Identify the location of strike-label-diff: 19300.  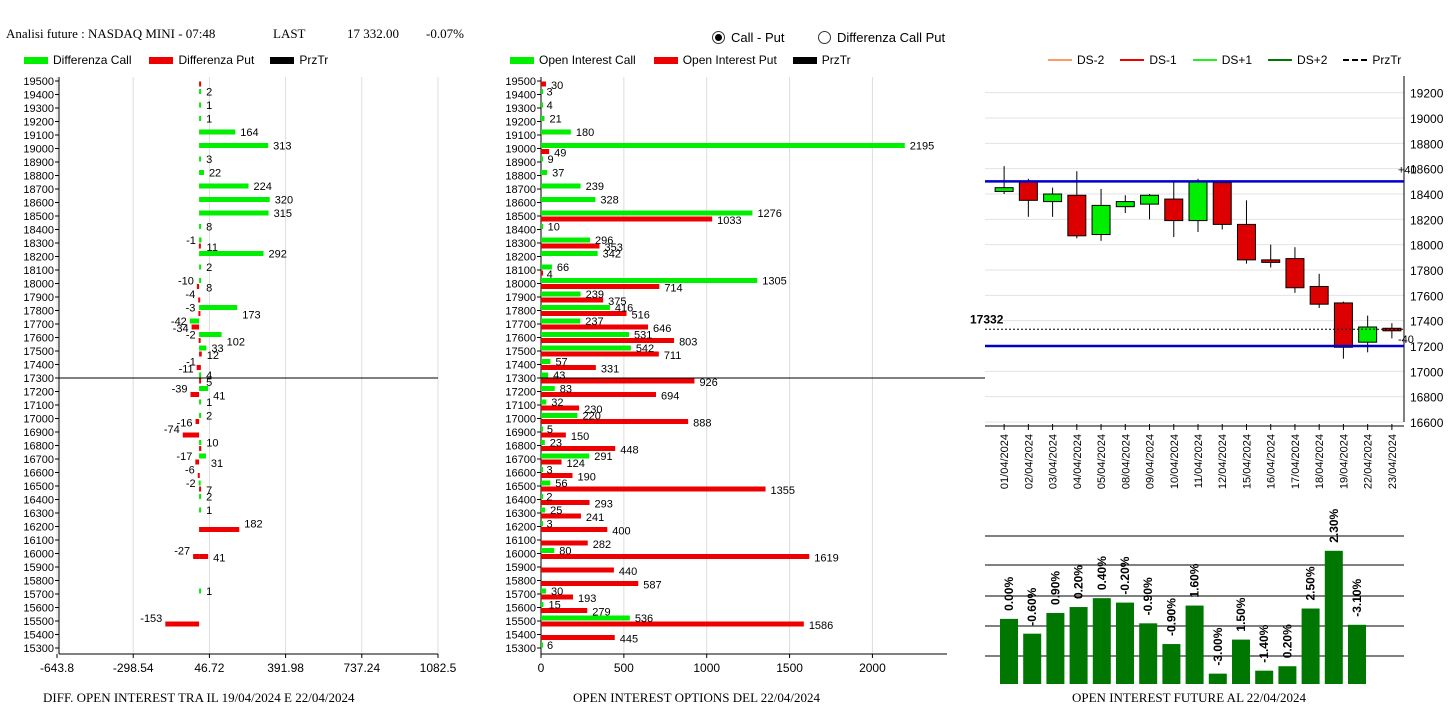
(38, 109).